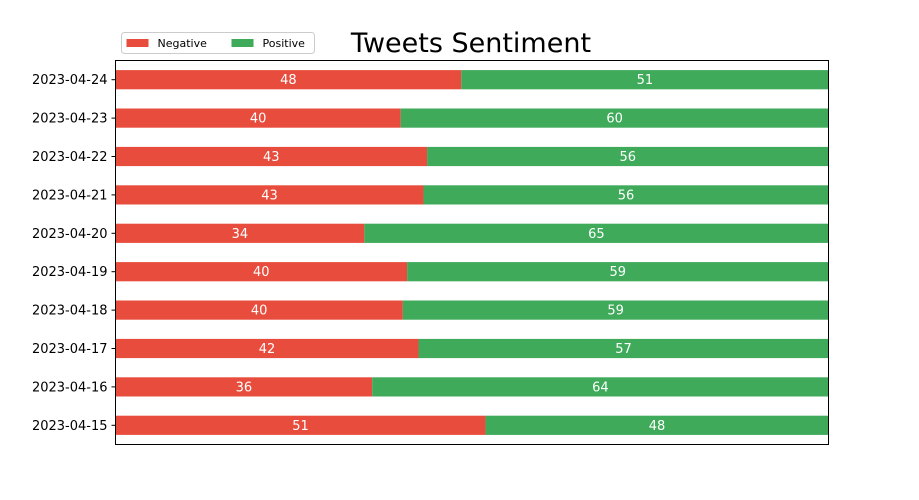  Describe the element at coordinates (70, 426) in the screenshot. I see `y-tick-label: 2023-04-15` at that location.